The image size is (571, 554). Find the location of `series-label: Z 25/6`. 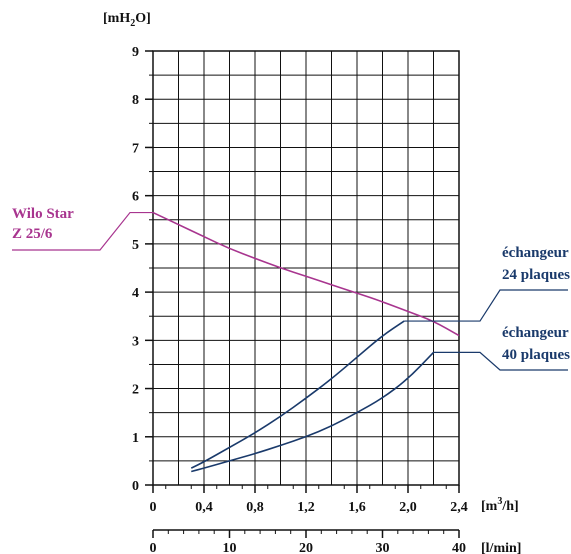

series-label: Z 25/6 is located at coordinates (32, 234).